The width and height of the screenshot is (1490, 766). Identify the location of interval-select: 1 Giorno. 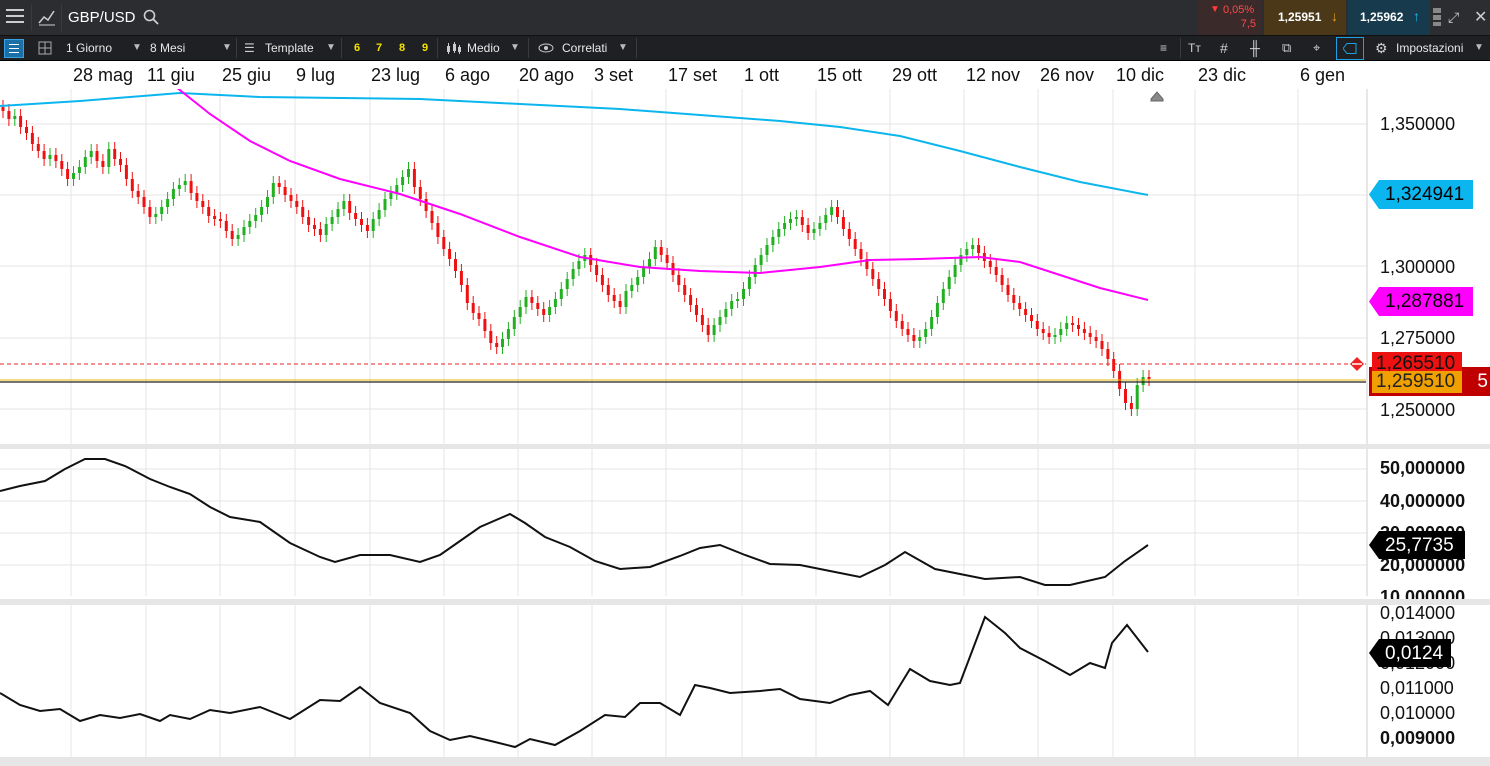
(89, 48).